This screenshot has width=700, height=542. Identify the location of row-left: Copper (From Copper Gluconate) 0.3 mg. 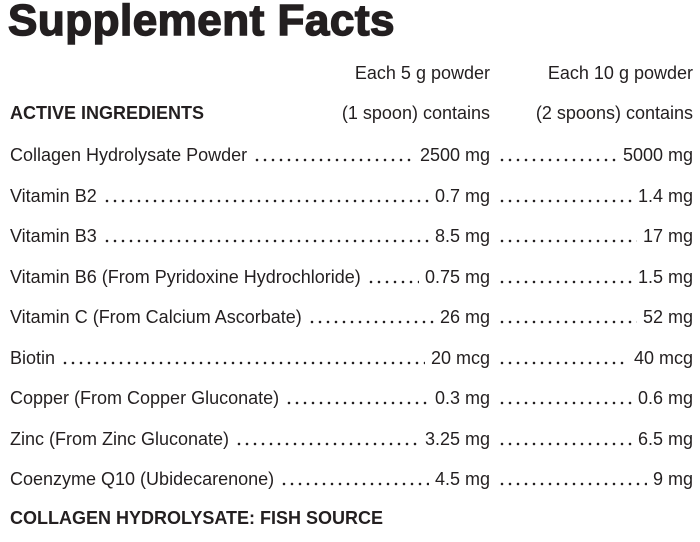
(250, 398).